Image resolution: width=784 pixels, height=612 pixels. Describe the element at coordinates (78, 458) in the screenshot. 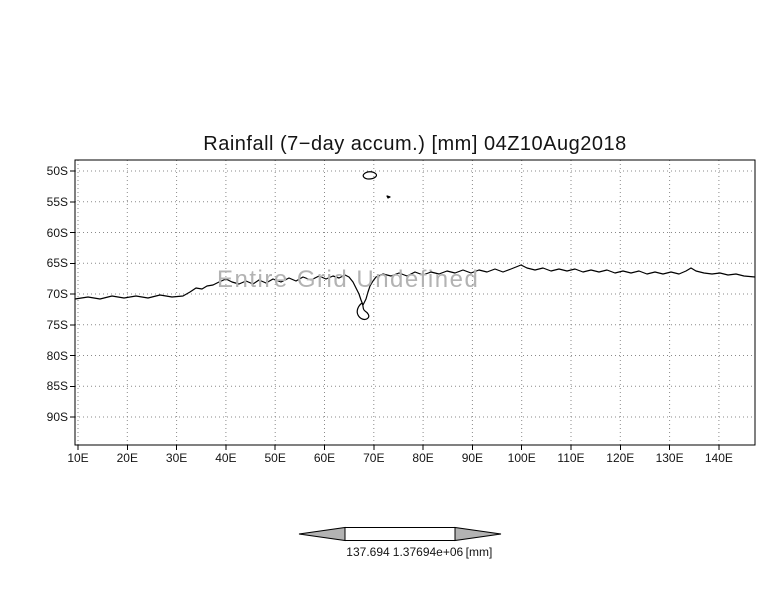

I see `x-tick-label: 10E` at that location.